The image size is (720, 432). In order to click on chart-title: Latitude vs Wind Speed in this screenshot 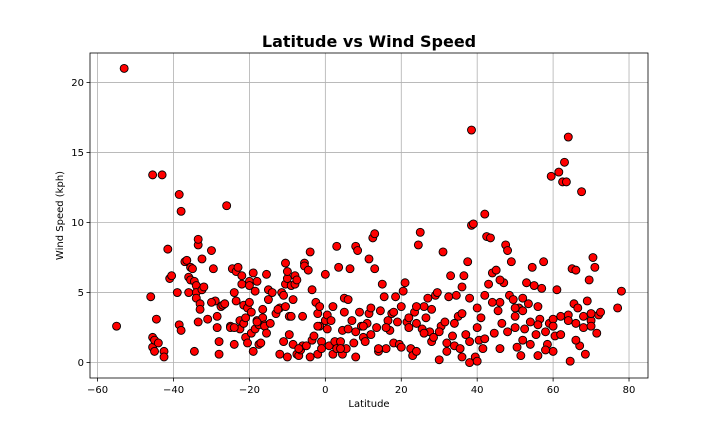, I will do `click(369, 41)`.